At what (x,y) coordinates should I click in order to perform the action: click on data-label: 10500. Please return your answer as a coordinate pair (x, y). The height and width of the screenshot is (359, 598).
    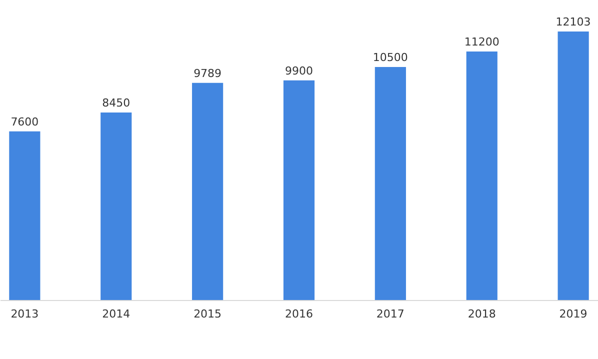
    Looking at the image, I should click on (390, 57).